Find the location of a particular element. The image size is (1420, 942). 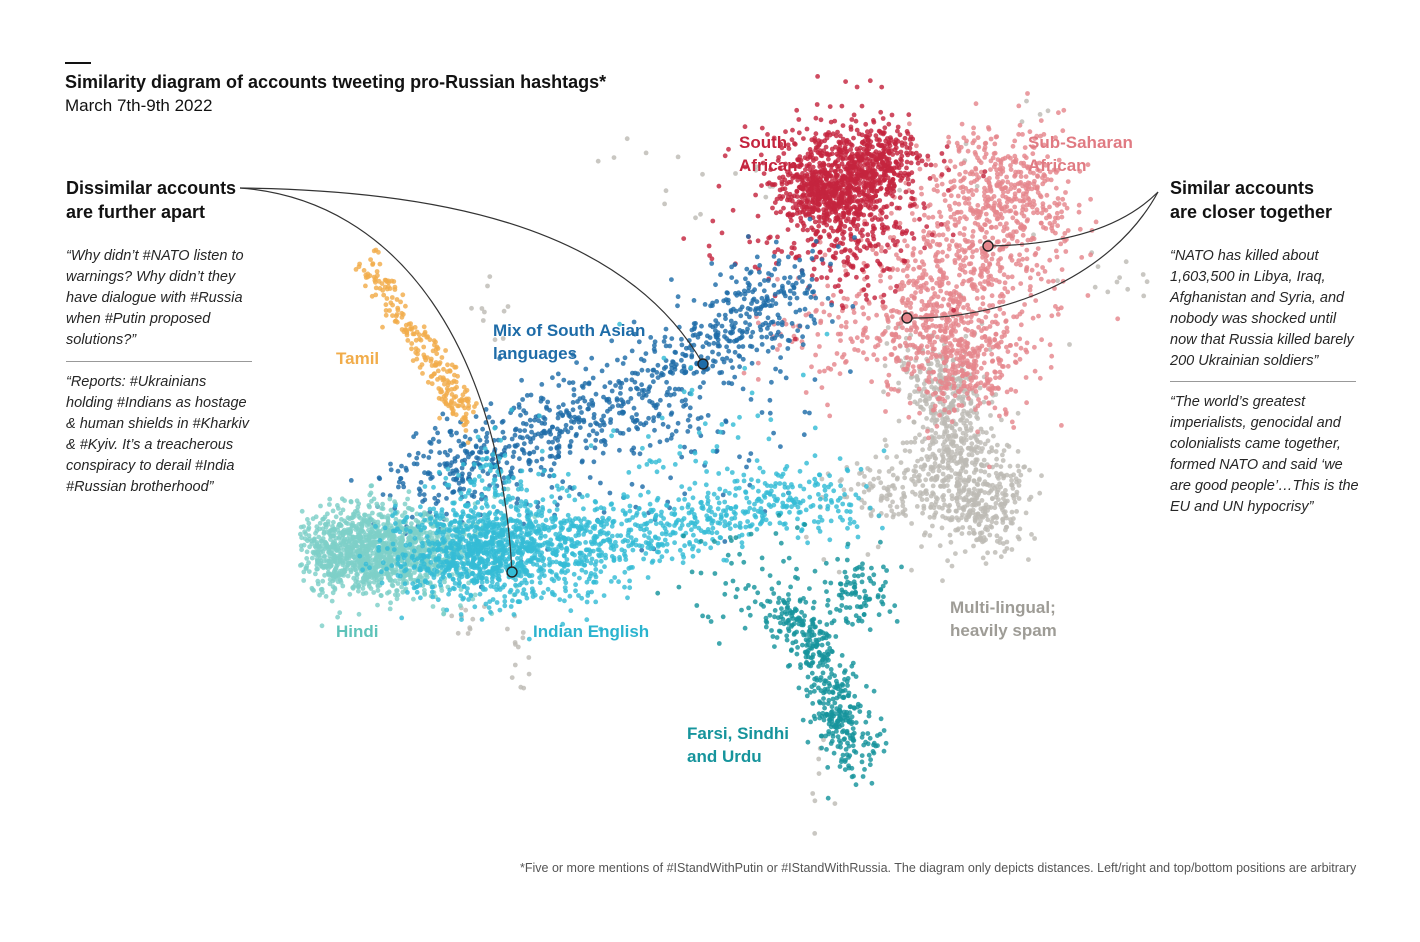

point-2086 is located at coordinates (931, 298).